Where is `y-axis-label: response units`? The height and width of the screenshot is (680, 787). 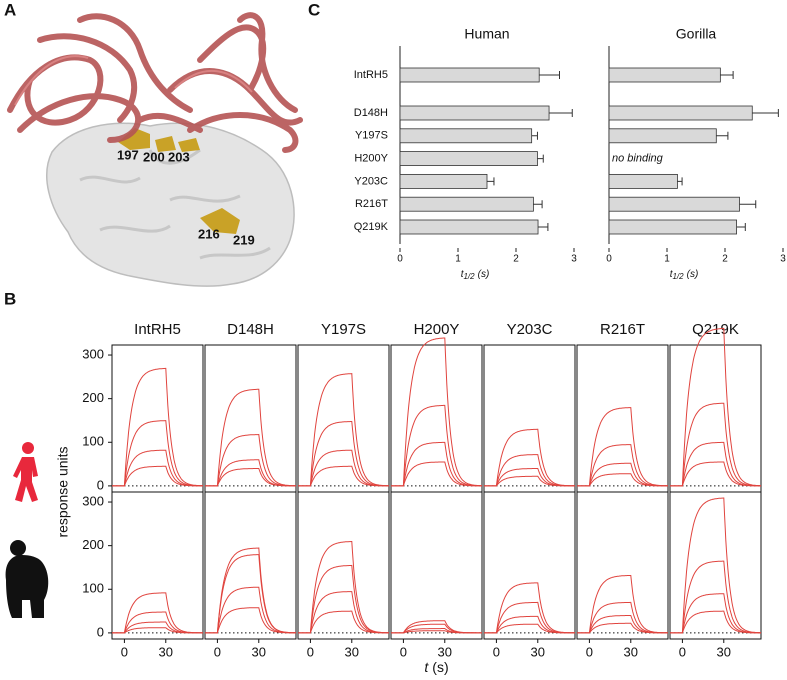
y-axis-label: response units is located at coordinates (63, 491).